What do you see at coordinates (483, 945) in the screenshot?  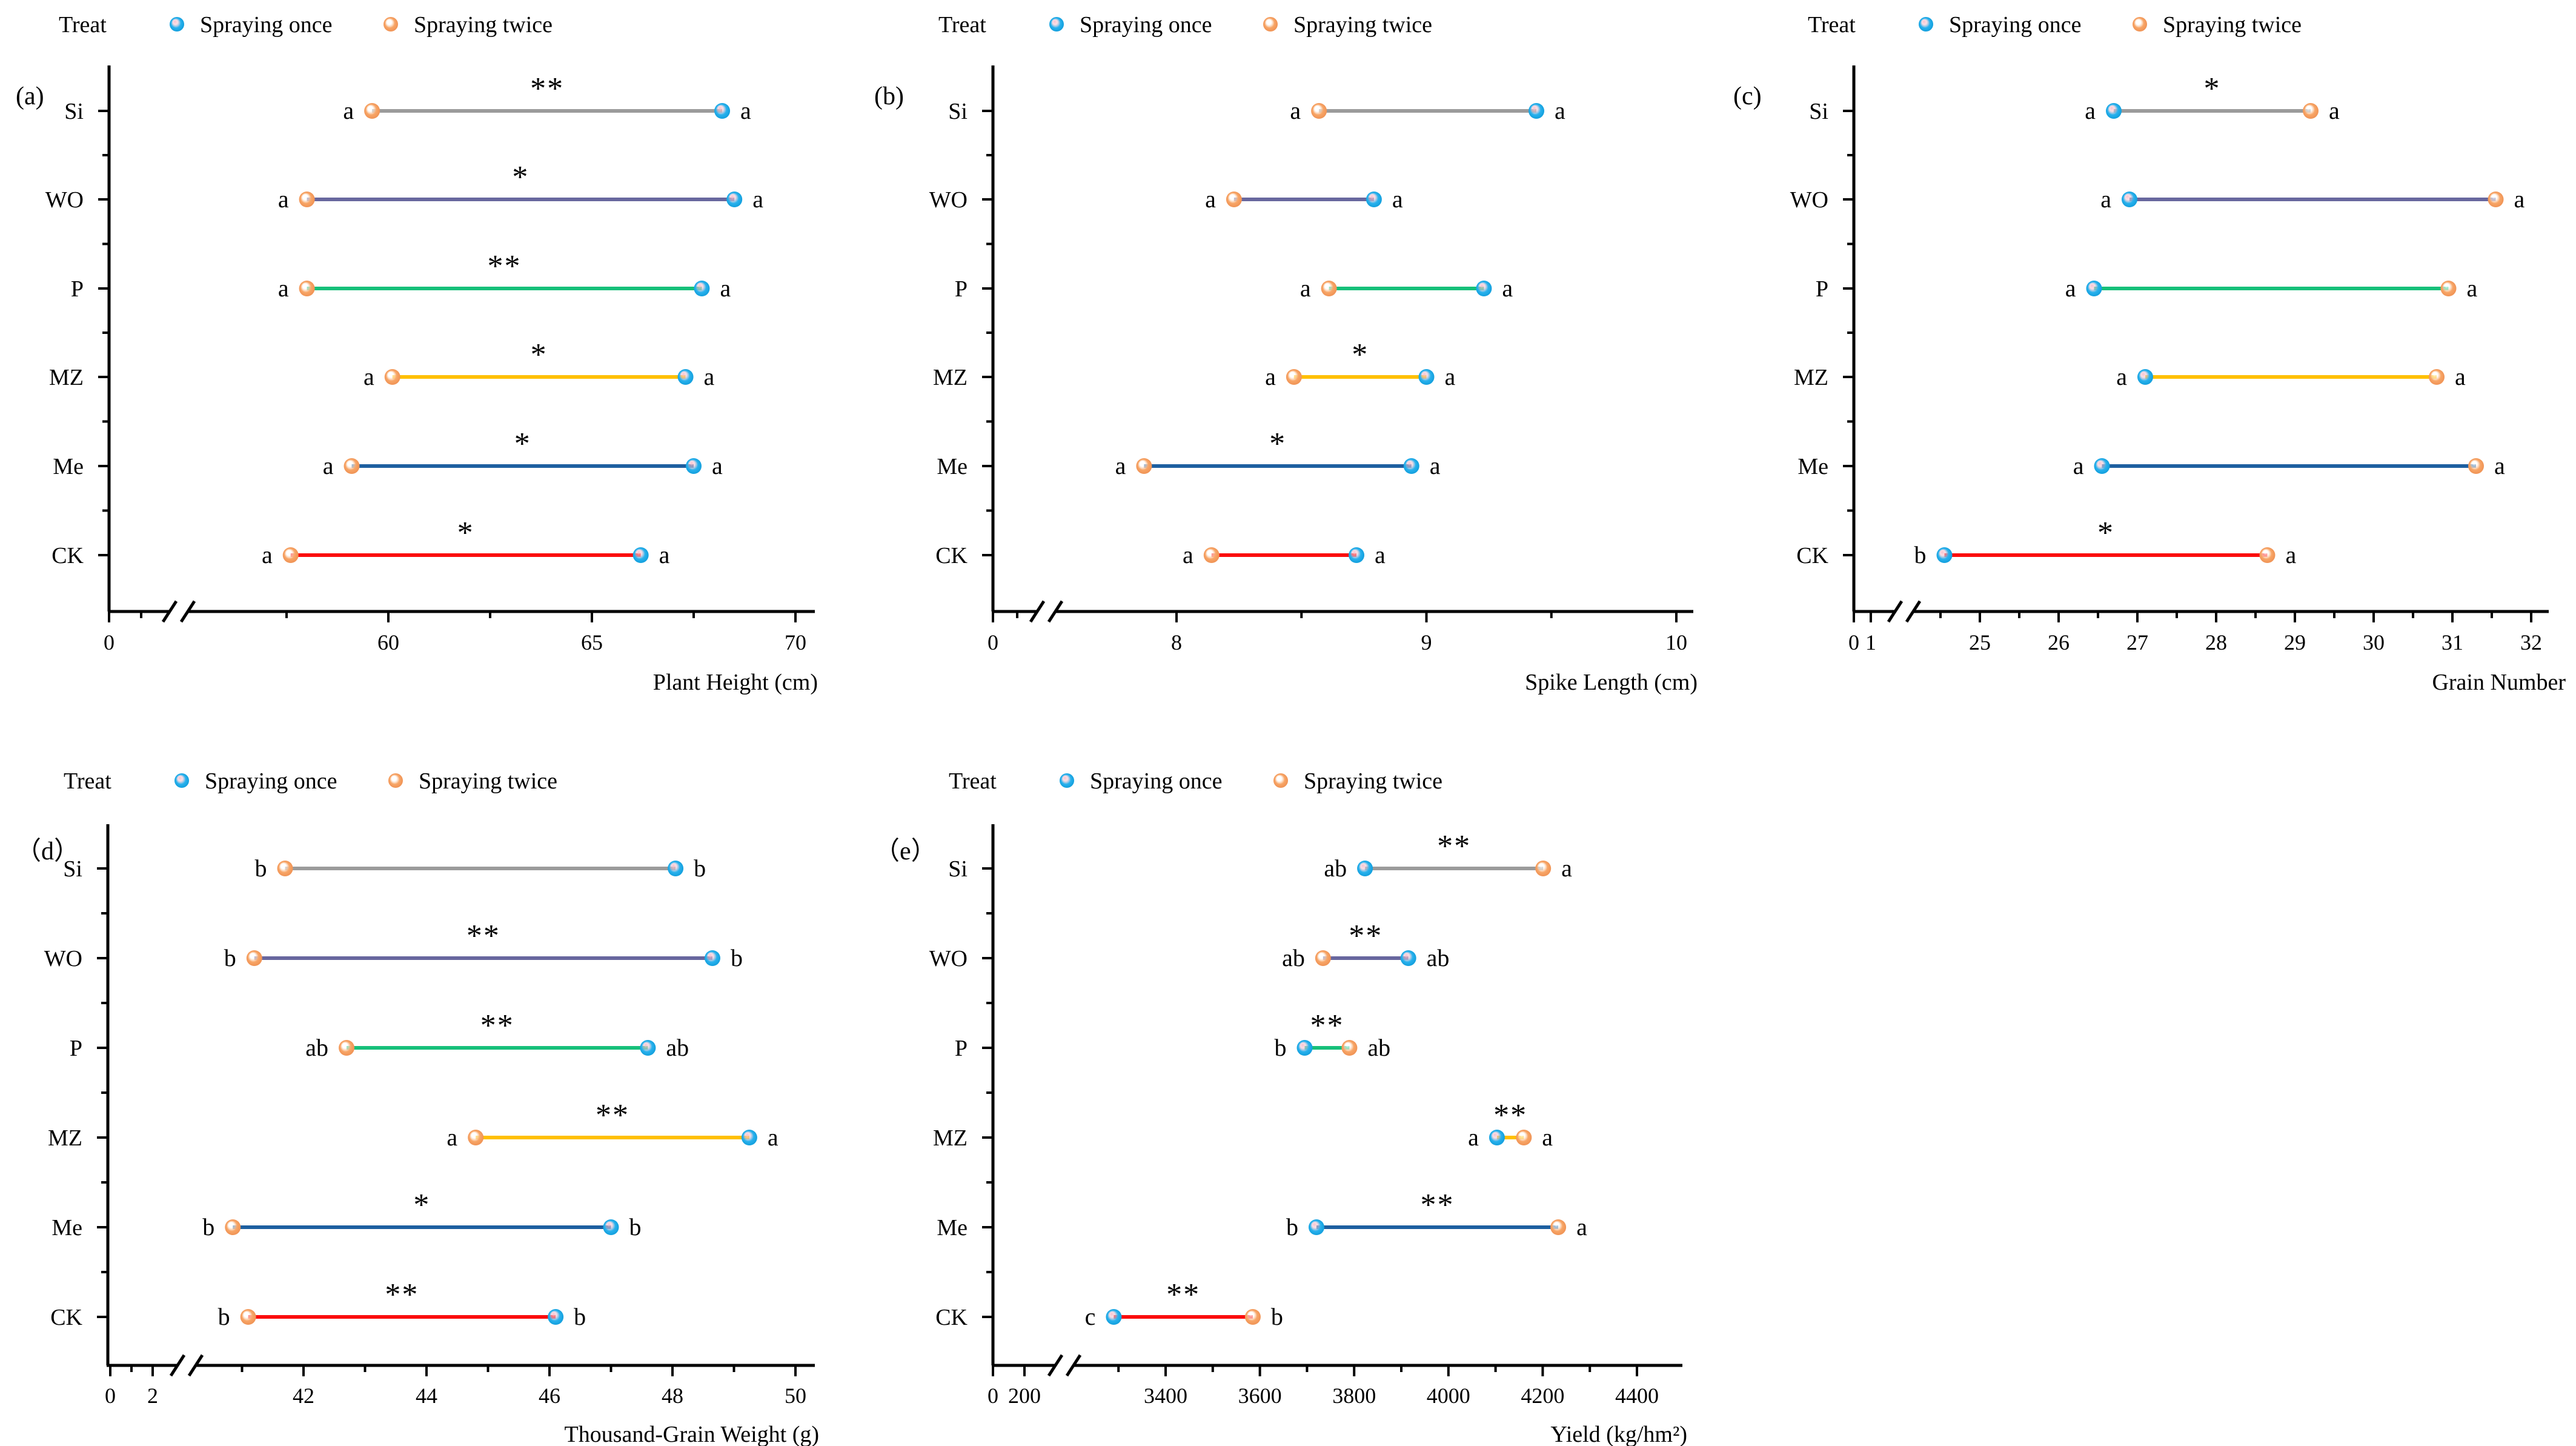 I see `dumbbell-row-WO: b b **` at bounding box center [483, 945].